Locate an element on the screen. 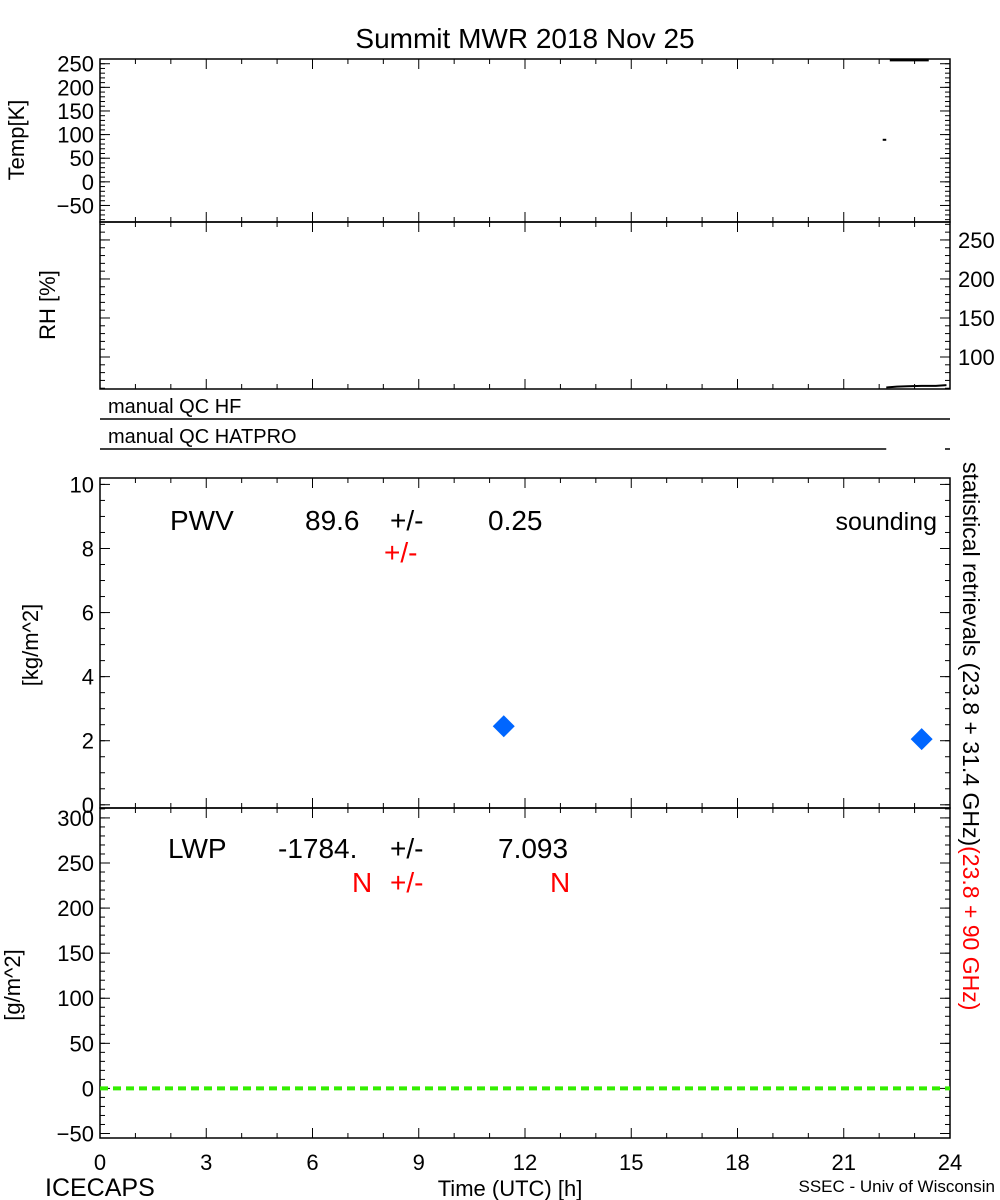 The image size is (1000, 1200). lwp-name: LWP is located at coordinates (197, 848).